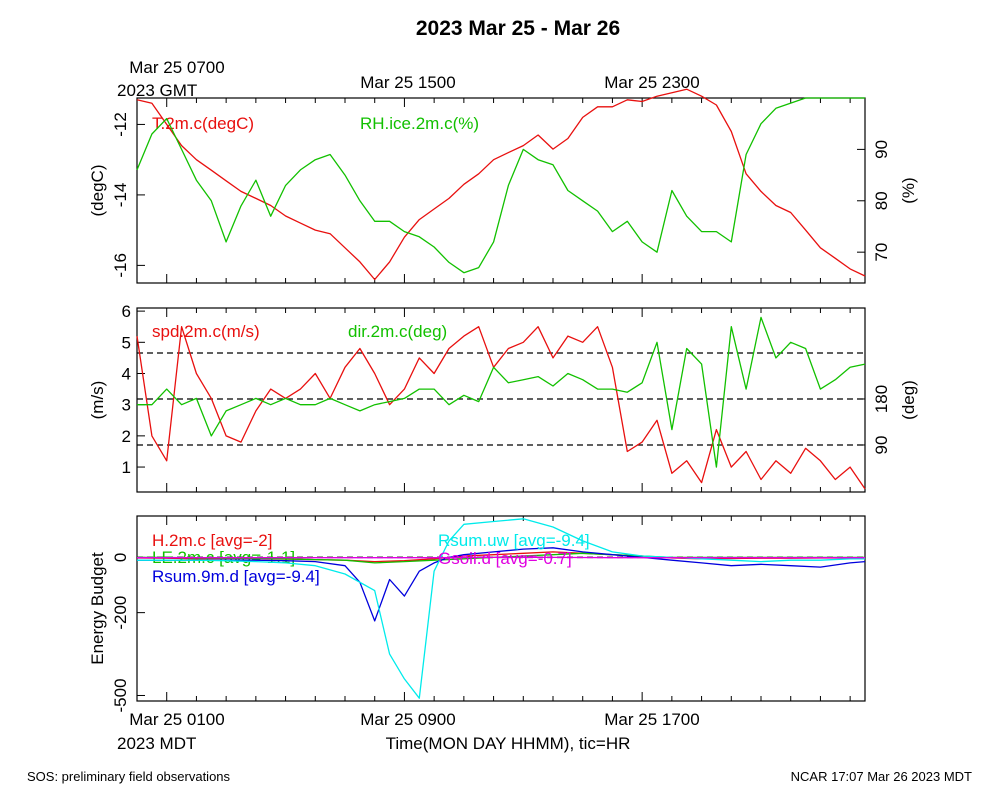 This screenshot has height=800, width=1000. What do you see at coordinates (120, 124) in the screenshot?
I see `y-left-tick-label: -12` at bounding box center [120, 124].